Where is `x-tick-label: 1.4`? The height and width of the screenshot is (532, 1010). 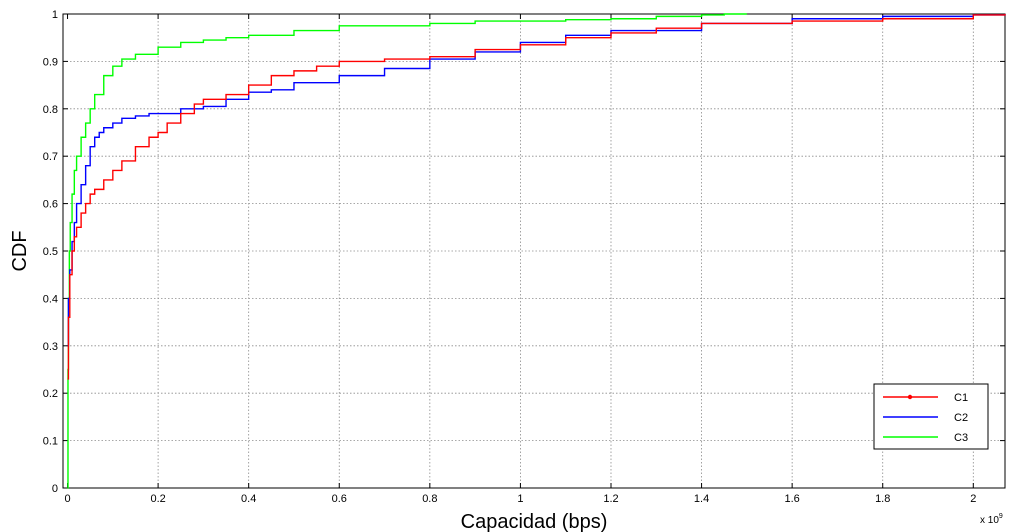
x-tick-label: 1.4 is located at coordinates (701, 499).